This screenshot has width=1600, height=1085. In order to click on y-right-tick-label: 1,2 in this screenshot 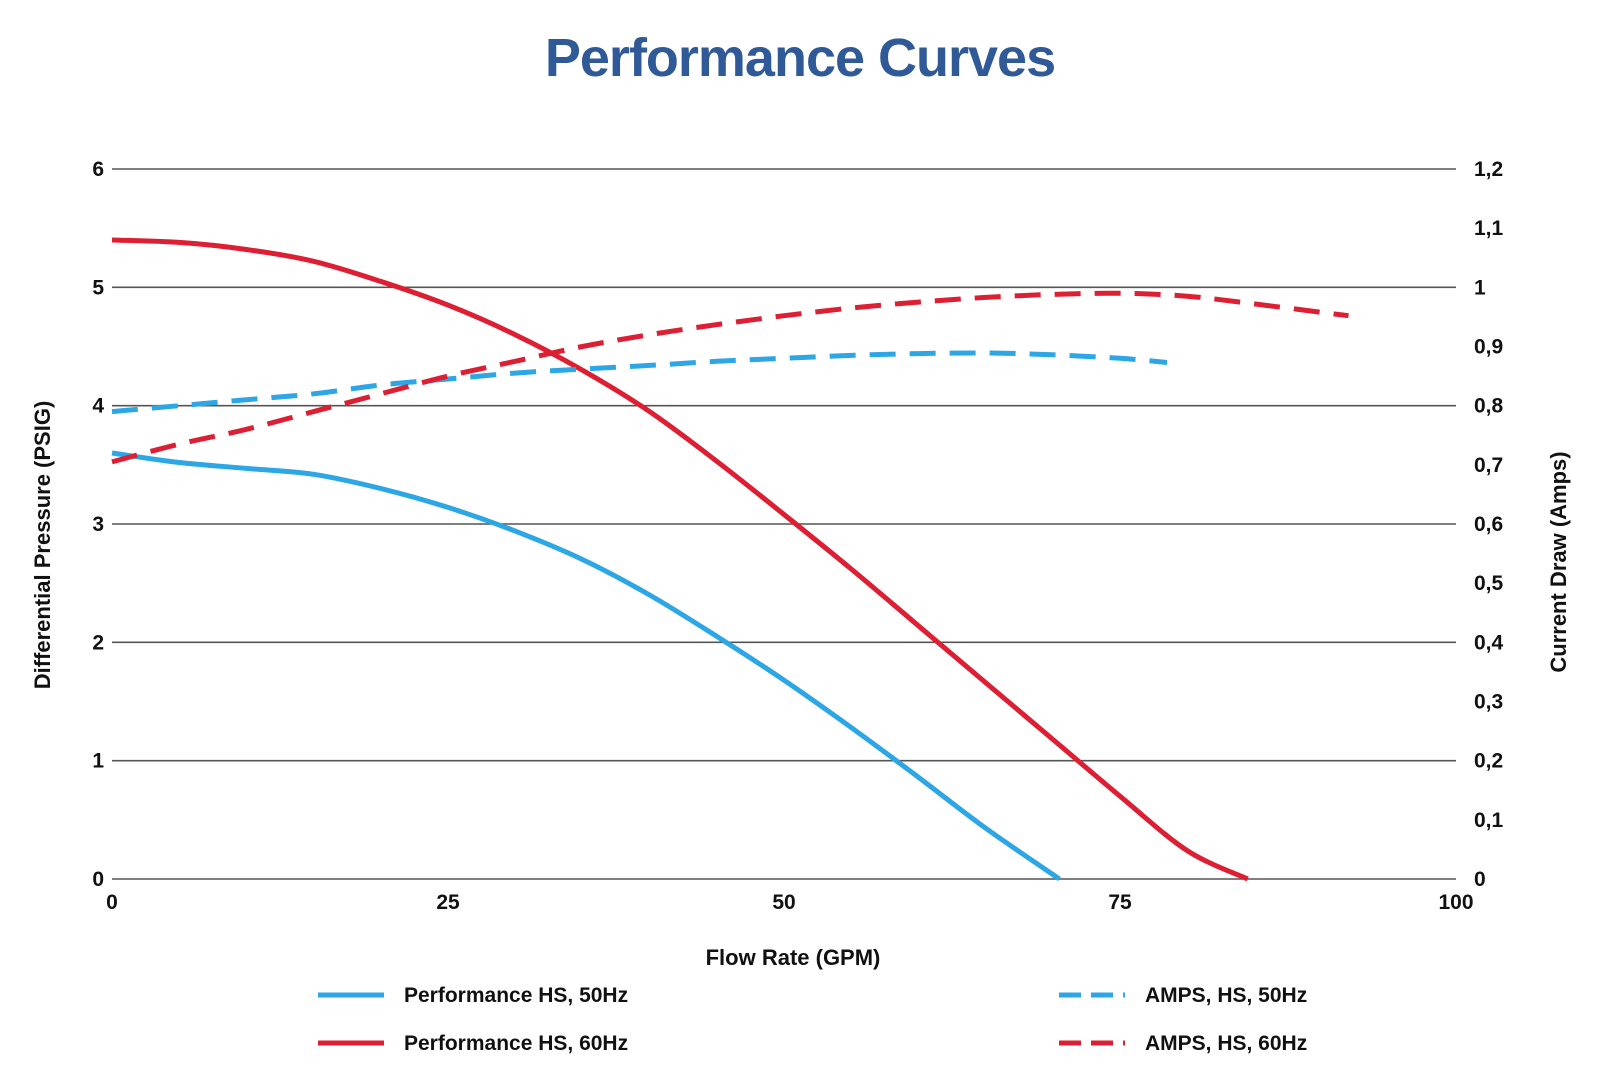, I will do `click(1488, 169)`.